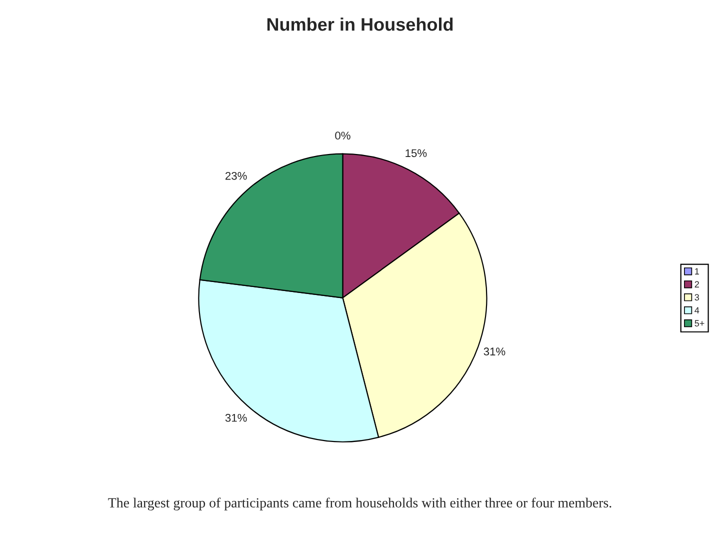 The image size is (720, 540). I want to click on legend-label: 3, so click(697, 297).